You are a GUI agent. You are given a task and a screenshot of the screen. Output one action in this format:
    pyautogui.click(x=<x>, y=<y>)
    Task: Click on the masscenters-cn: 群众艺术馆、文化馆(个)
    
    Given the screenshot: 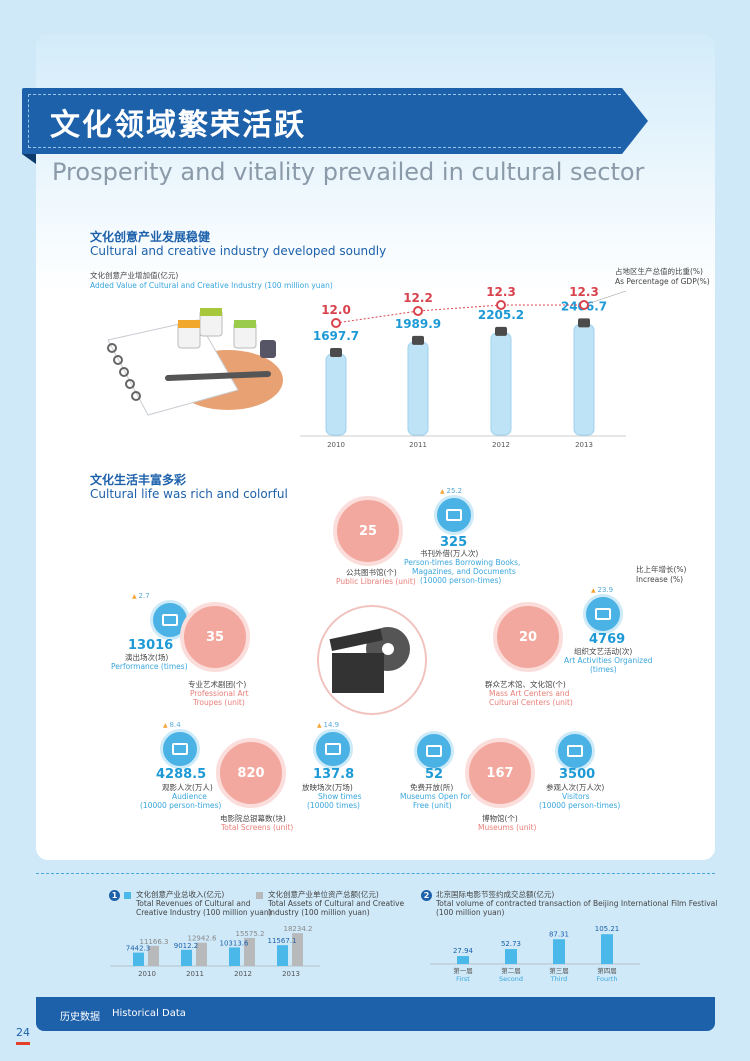 What is the action you would take?
    pyautogui.click(x=525, y=684)
    